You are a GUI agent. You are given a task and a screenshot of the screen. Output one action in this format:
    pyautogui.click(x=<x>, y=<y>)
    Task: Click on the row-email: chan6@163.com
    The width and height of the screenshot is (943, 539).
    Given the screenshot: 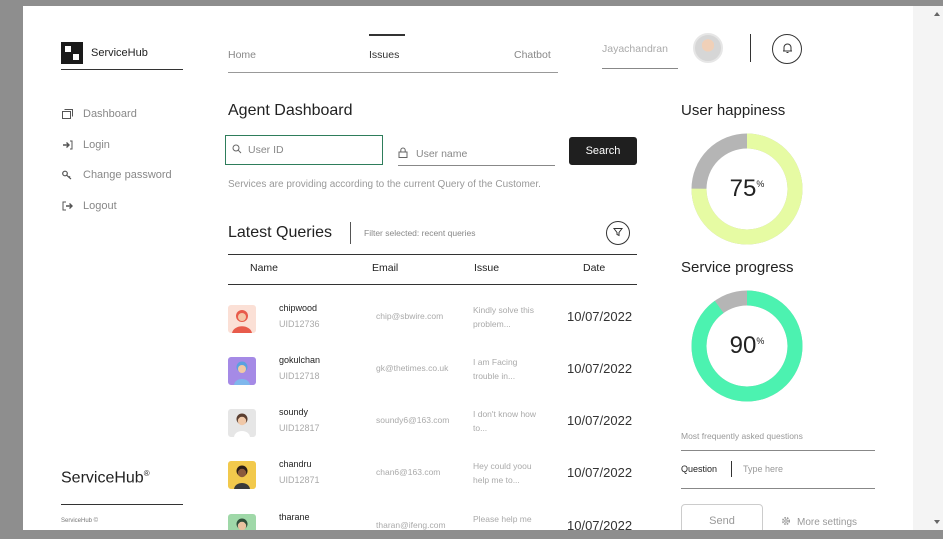 What is the action you would take?
    pyautogui.click(x=408, y=472)
    